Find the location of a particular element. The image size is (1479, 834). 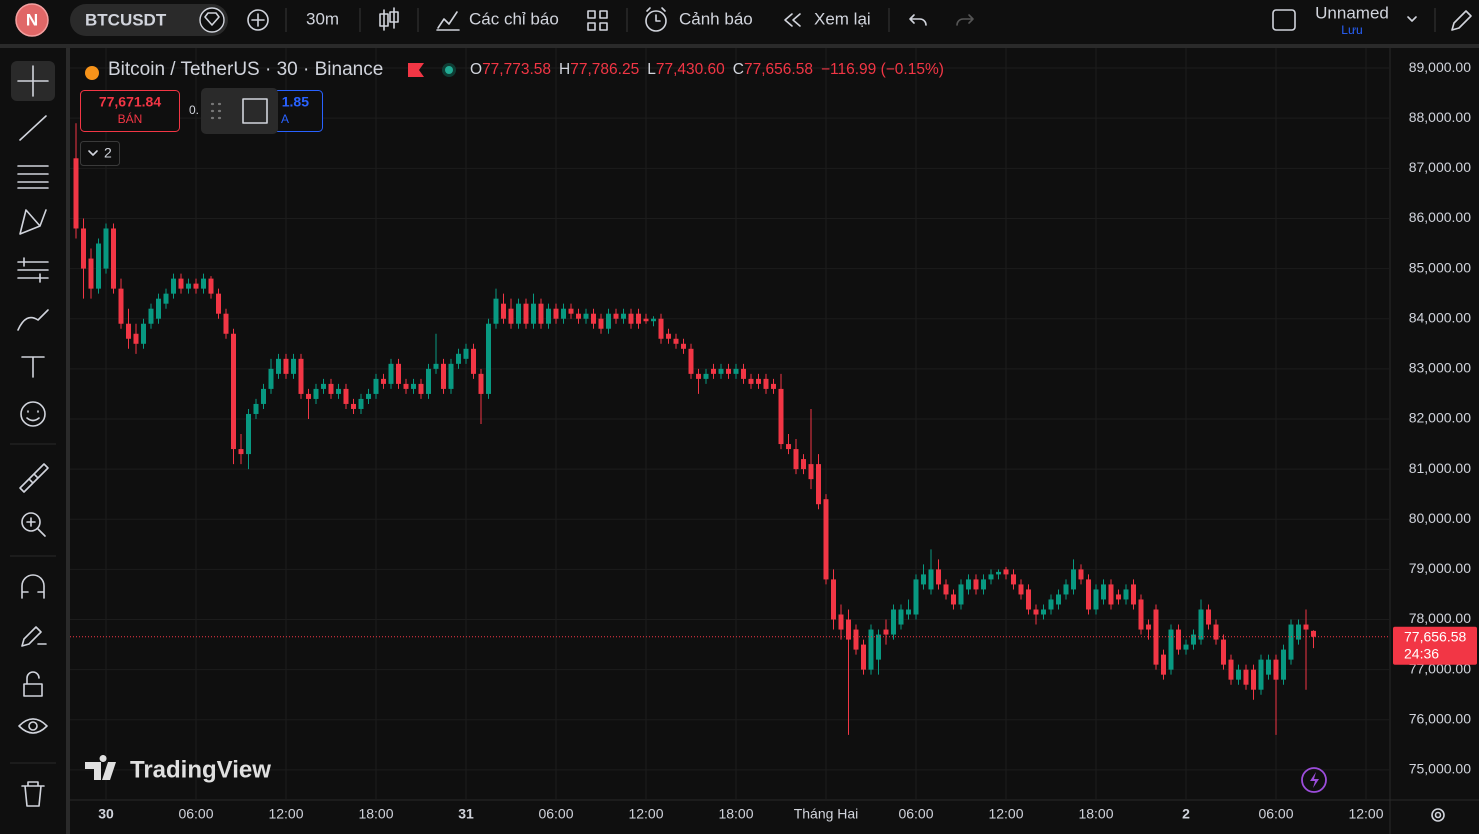

trendline-tool is located at coordinates (33, 128).